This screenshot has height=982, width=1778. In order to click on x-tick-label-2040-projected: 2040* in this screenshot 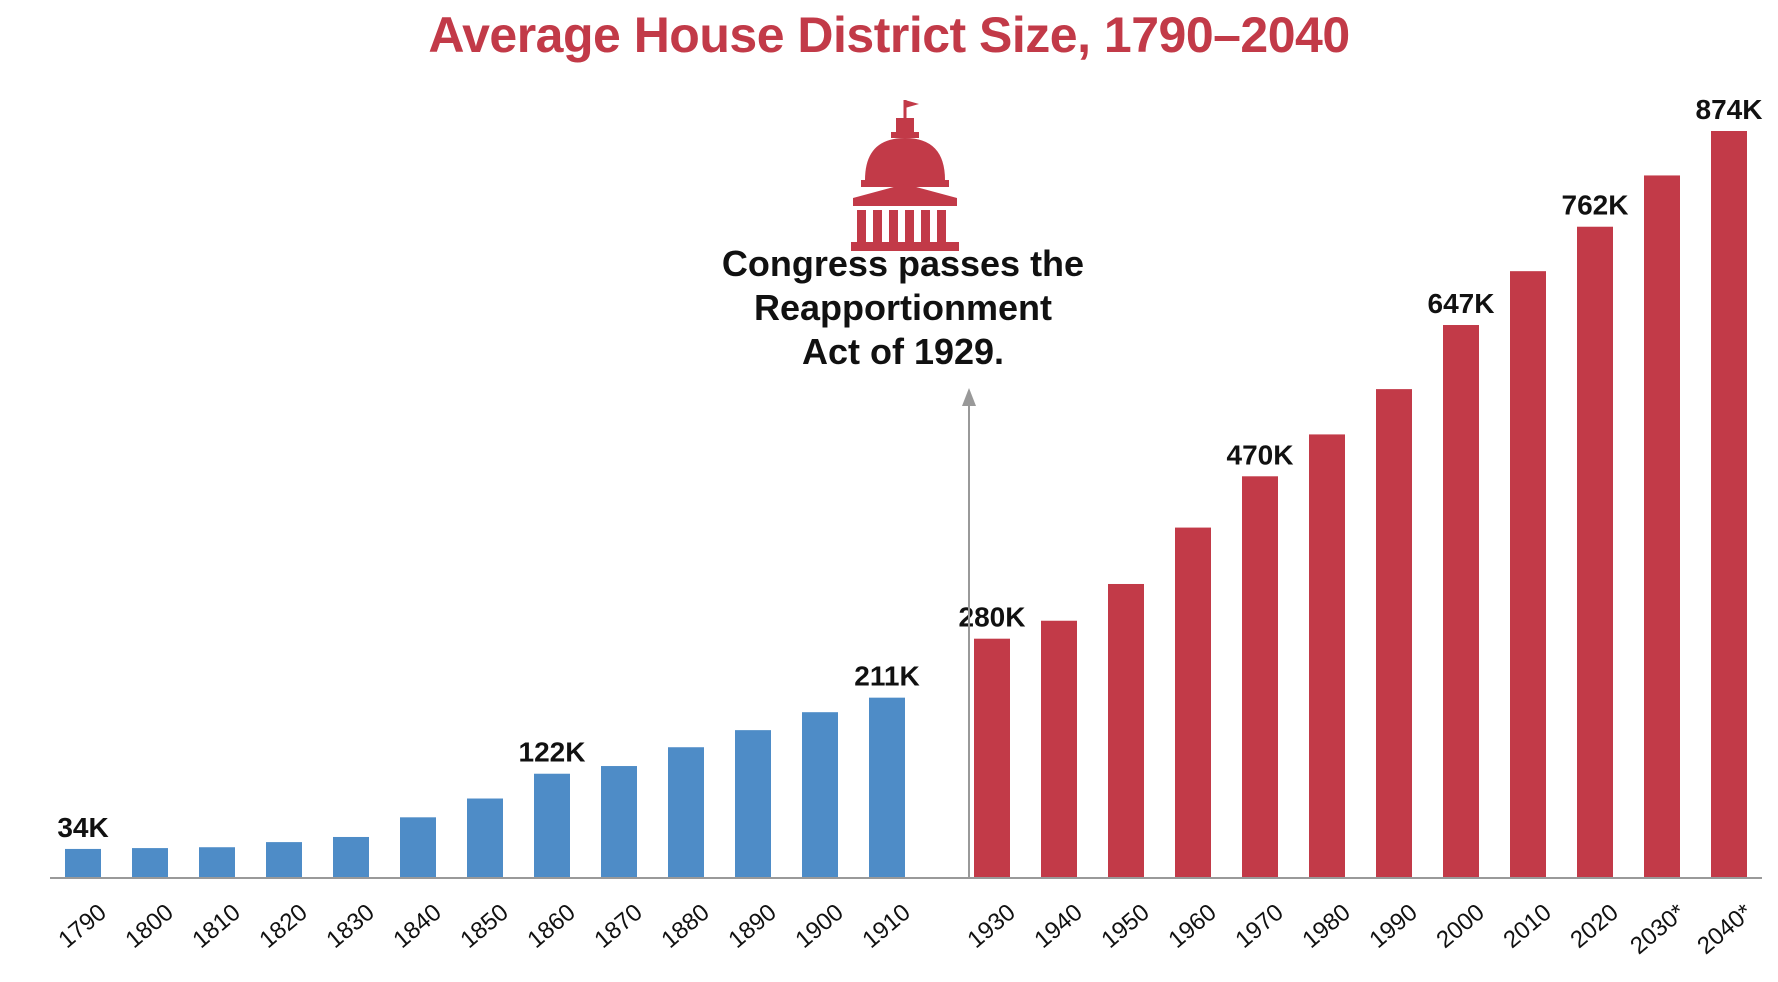, I will do `click(1724, 929)`.